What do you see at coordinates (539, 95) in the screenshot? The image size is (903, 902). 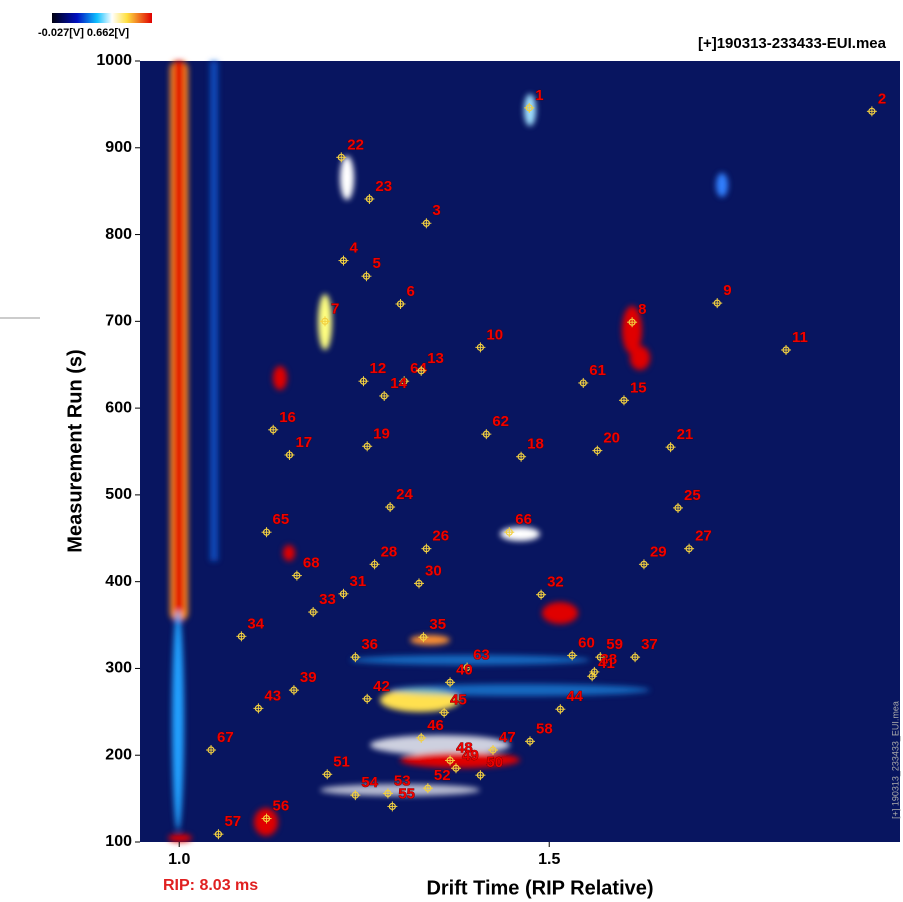 I see `peak-label: 1` at bounding box center [539, 95].